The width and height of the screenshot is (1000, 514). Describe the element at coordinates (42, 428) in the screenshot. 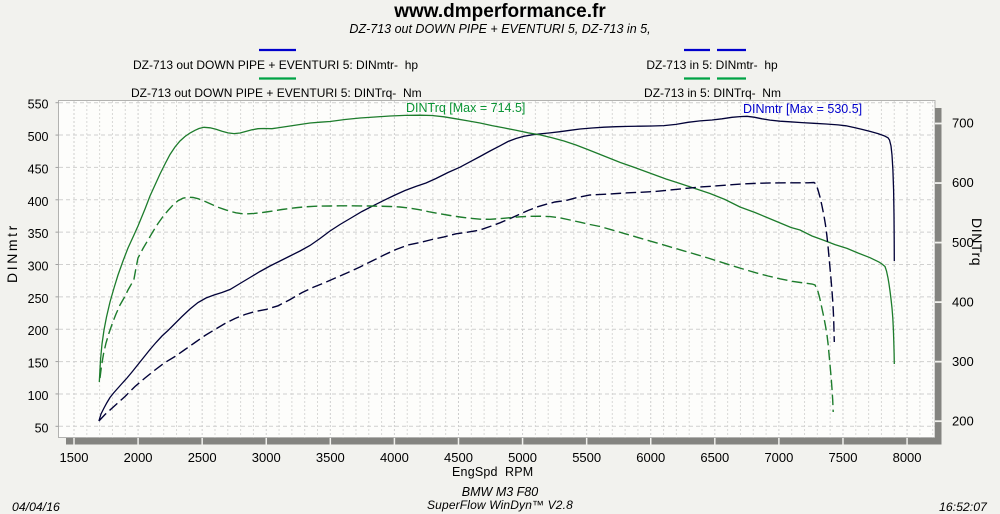

I see `svg-text: 50` at that location.